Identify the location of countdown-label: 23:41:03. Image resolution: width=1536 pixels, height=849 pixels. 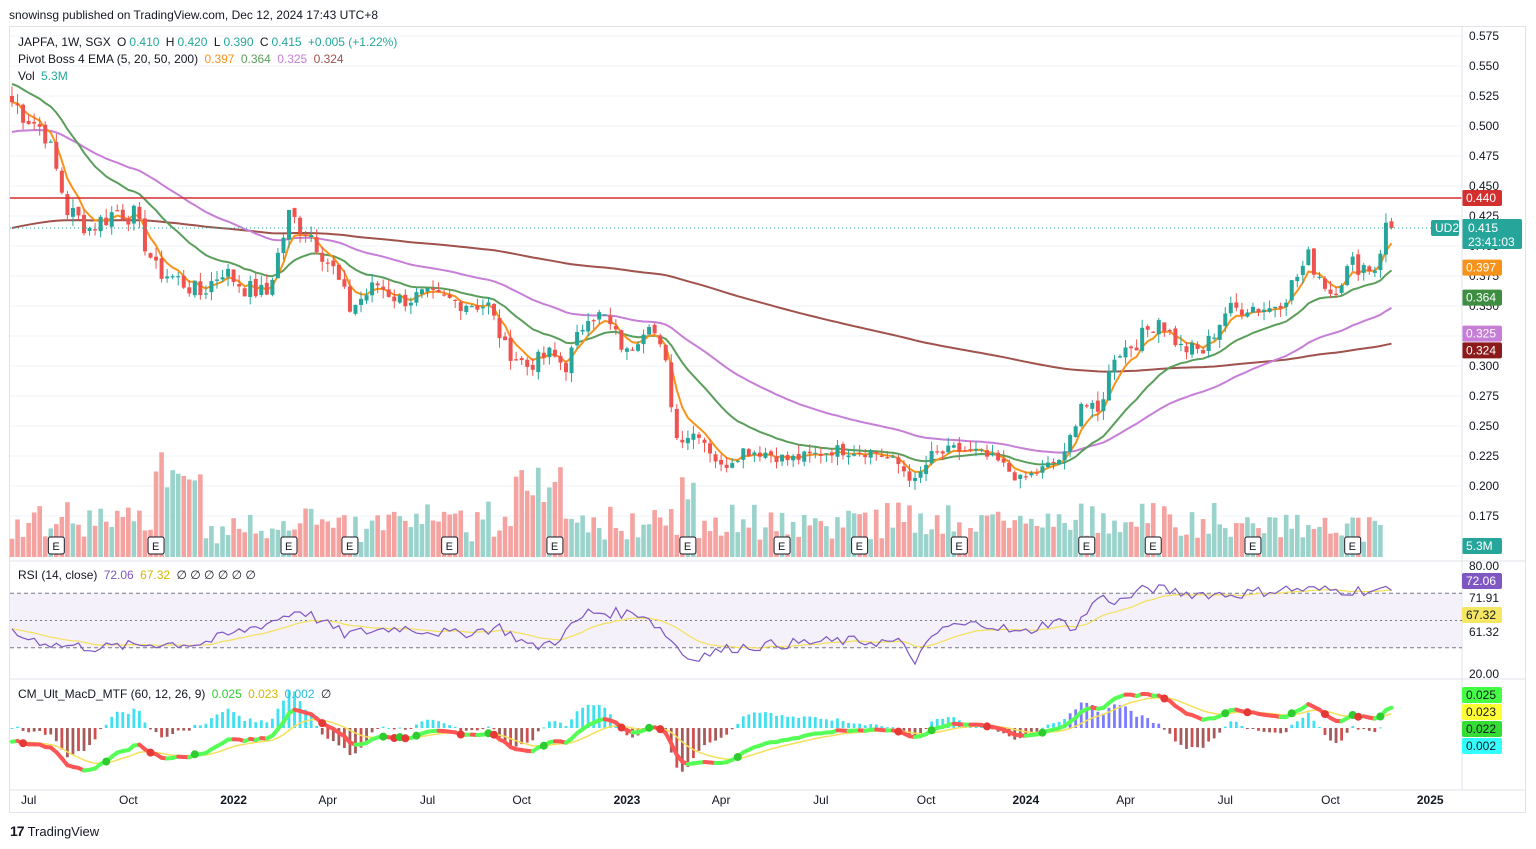
(1491, 242).